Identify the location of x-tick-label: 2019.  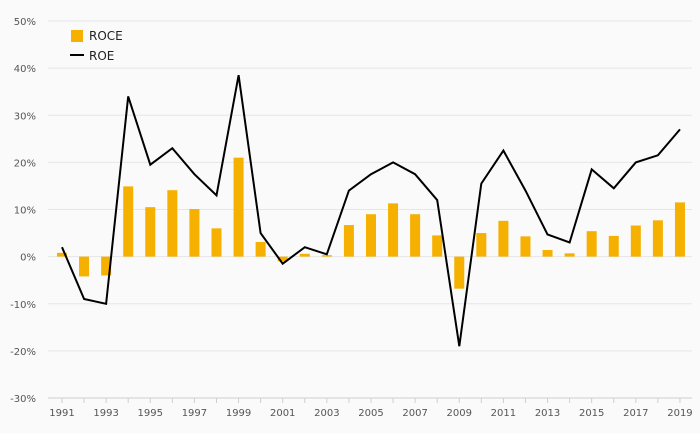
(679, 413).